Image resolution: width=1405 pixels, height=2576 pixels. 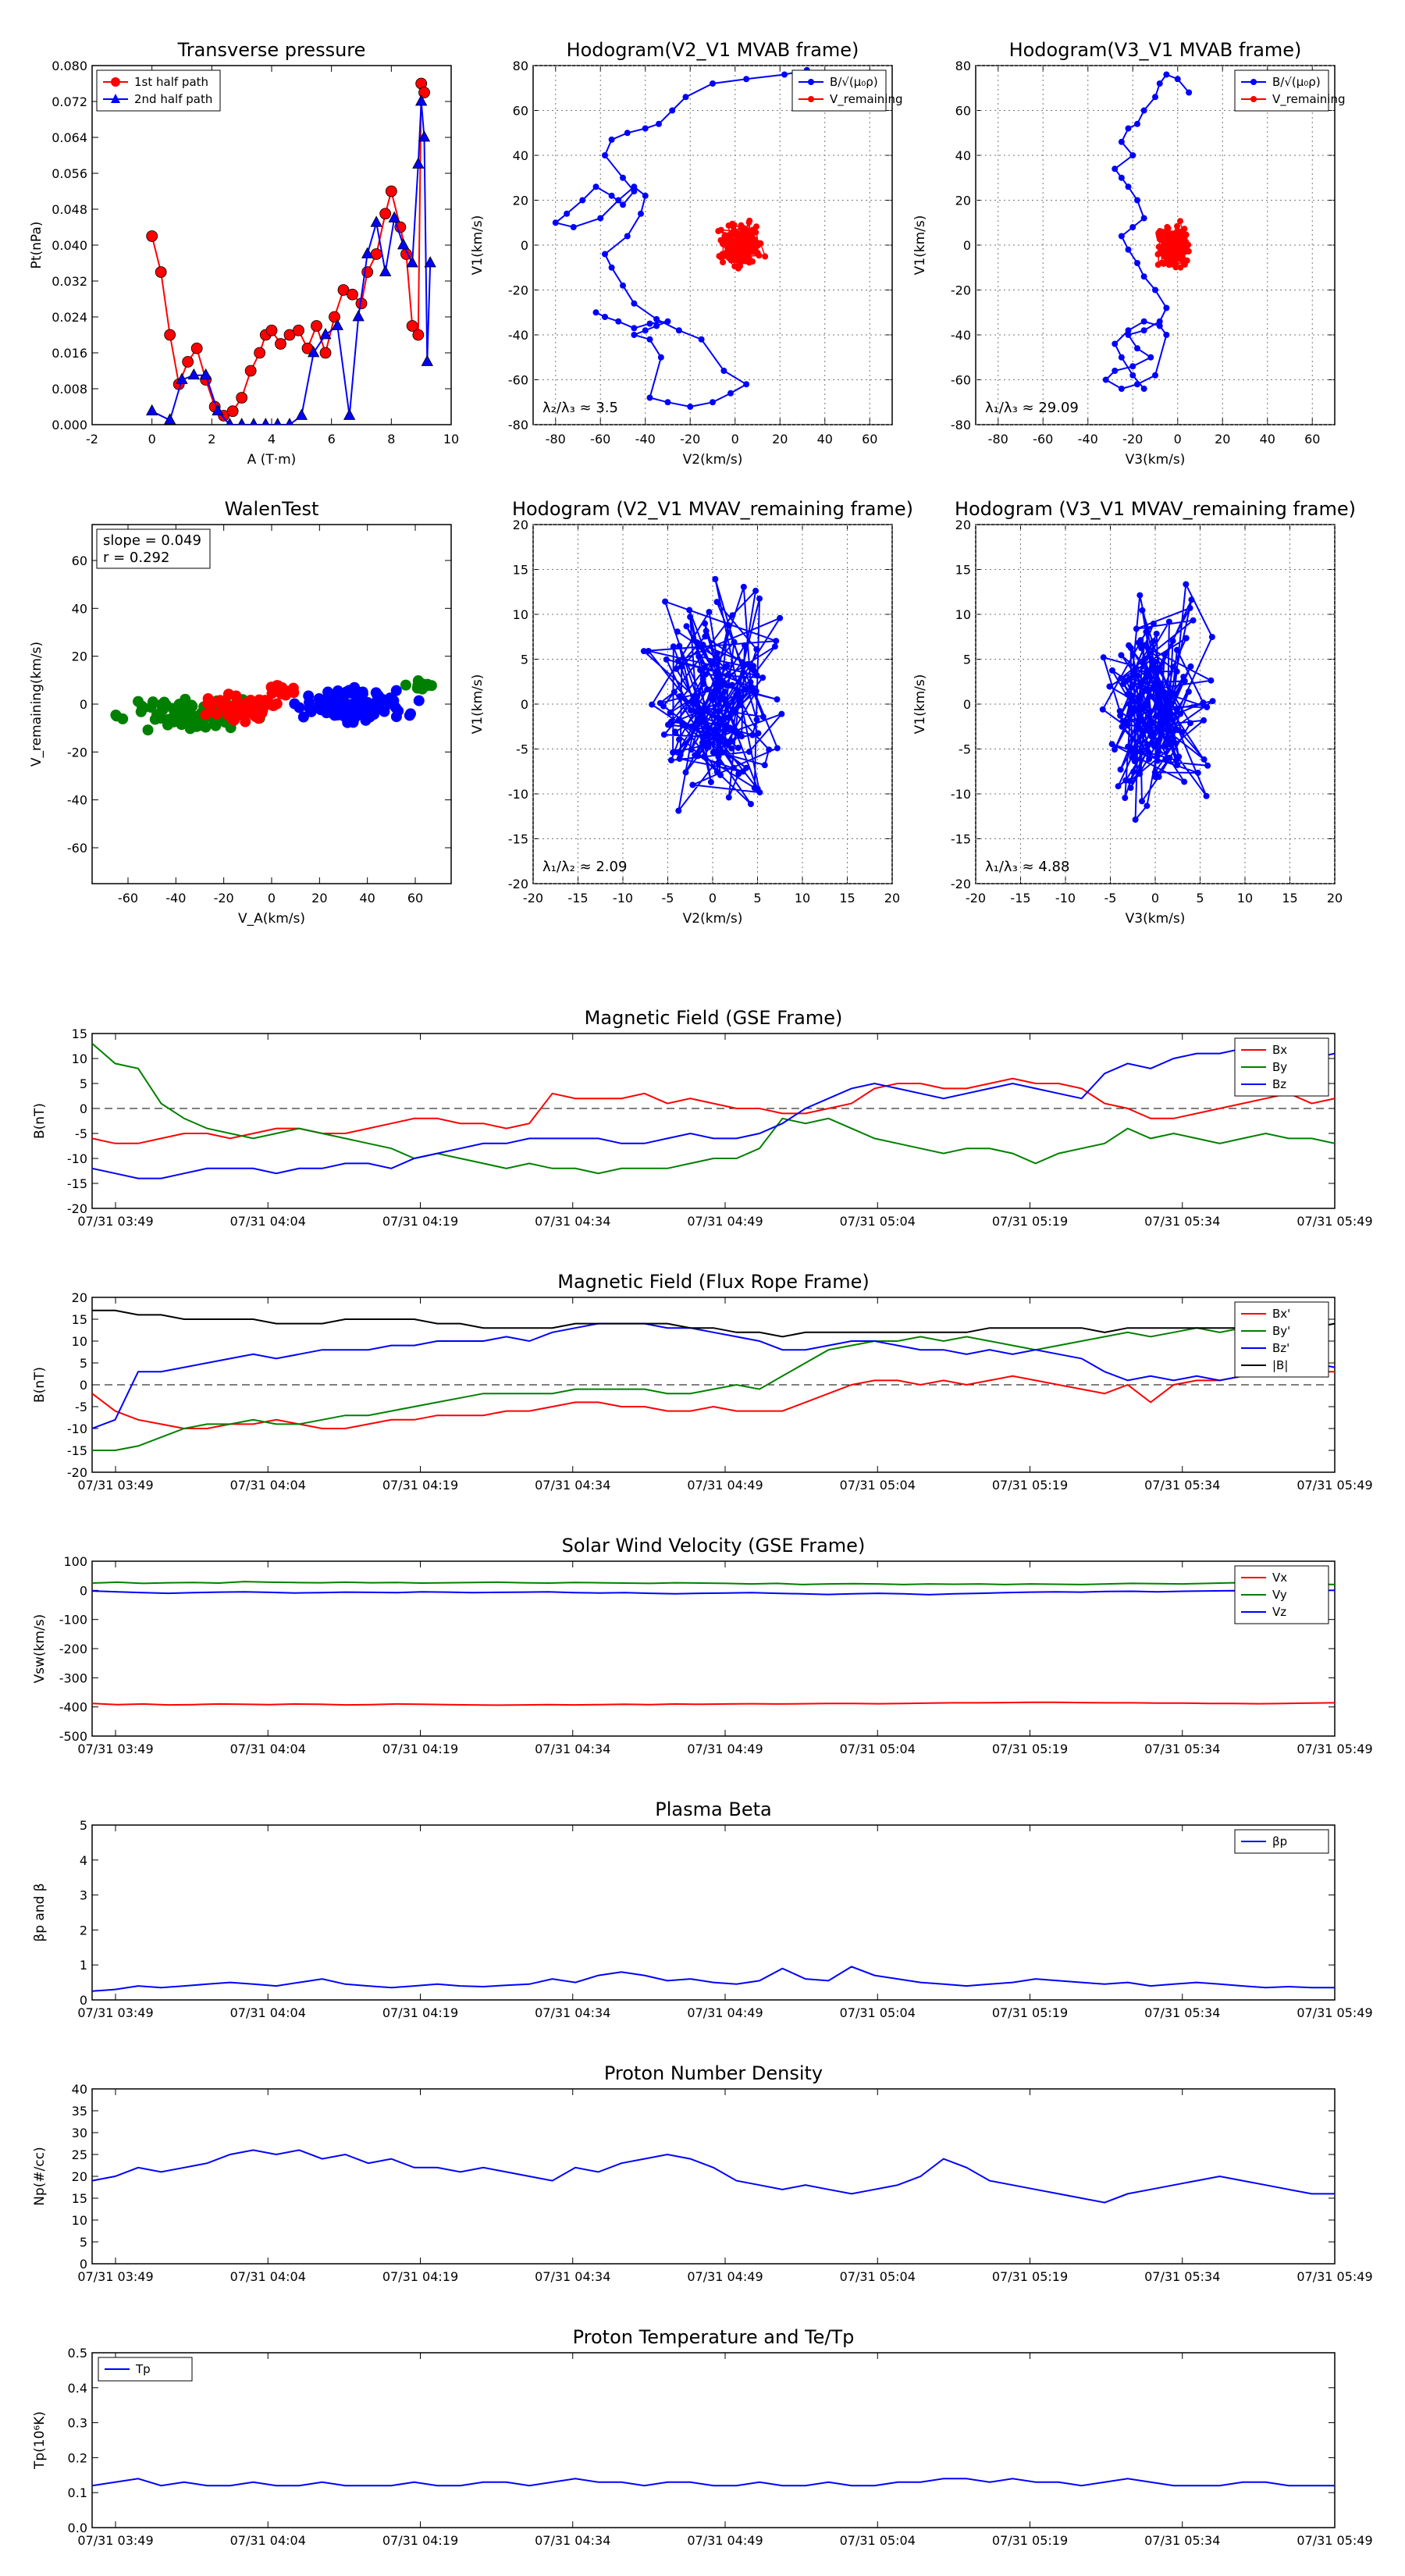 I want to click on plot-area, so click(x=714, y=1111).